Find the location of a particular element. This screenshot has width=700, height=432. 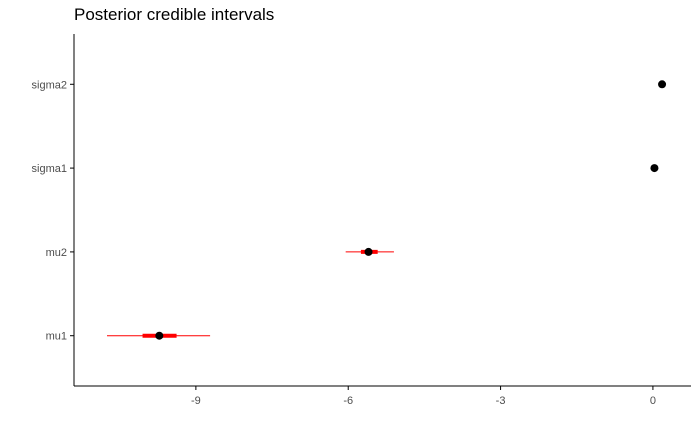

x-tick-label-2: -3 is located at coordinates (501, 401).